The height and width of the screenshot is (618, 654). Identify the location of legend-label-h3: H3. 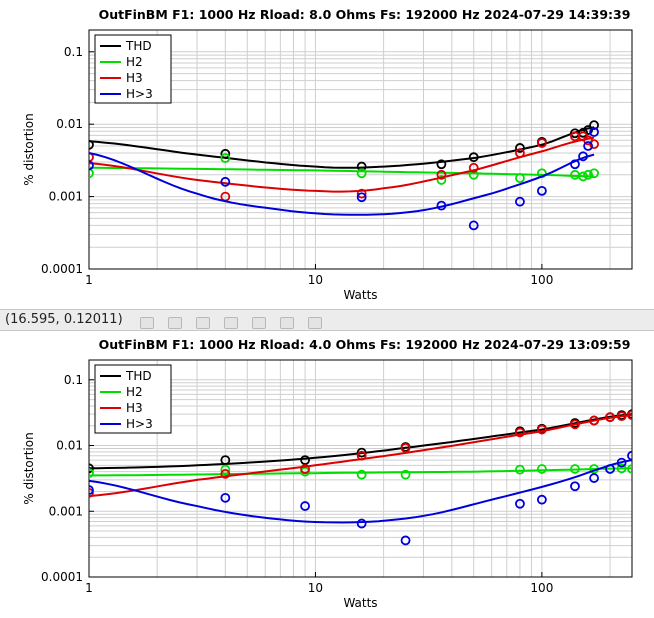
(134, 78).